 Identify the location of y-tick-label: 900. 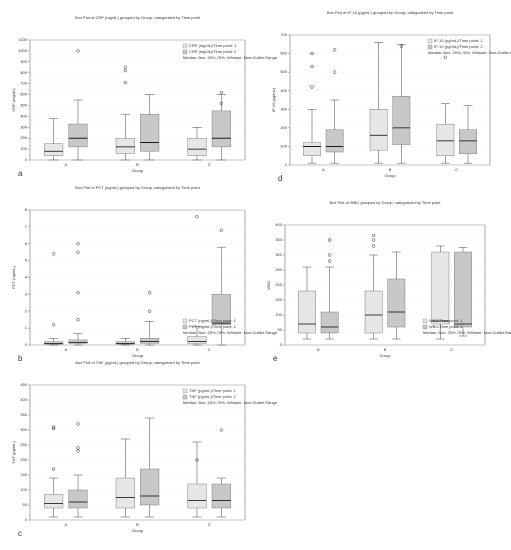
(23, 61).